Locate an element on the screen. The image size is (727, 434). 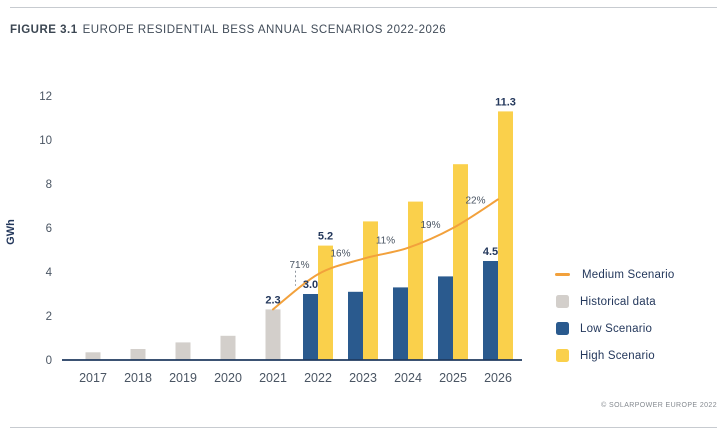
top-divider is located at coordinates (363, 7).